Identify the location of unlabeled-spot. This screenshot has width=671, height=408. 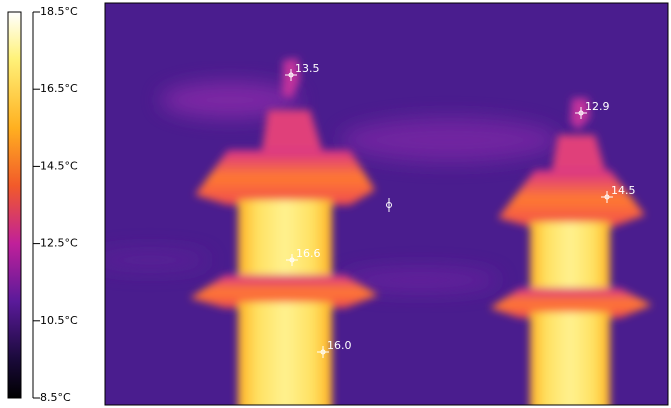
(389, 205).